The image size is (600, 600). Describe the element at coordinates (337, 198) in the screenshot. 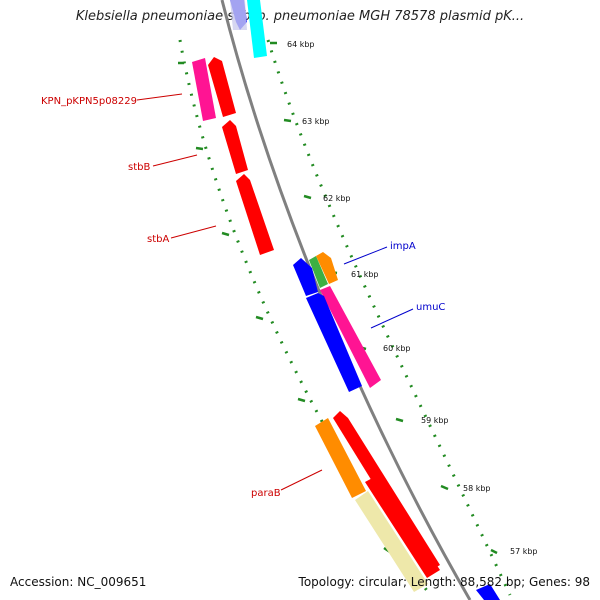

I see `tick-label-62: 62 kbp` at that location.